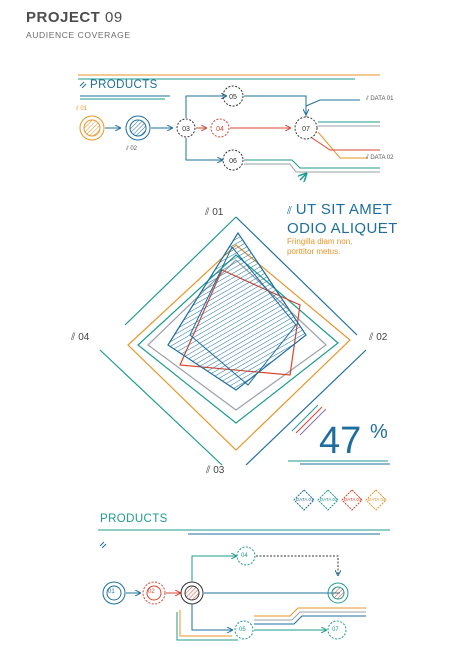 The image size is (474, 670). What do you see at coordinates (83, 85) in the screenshot?
I see `heading-hatch-icon` at bounding box center [83, 85].